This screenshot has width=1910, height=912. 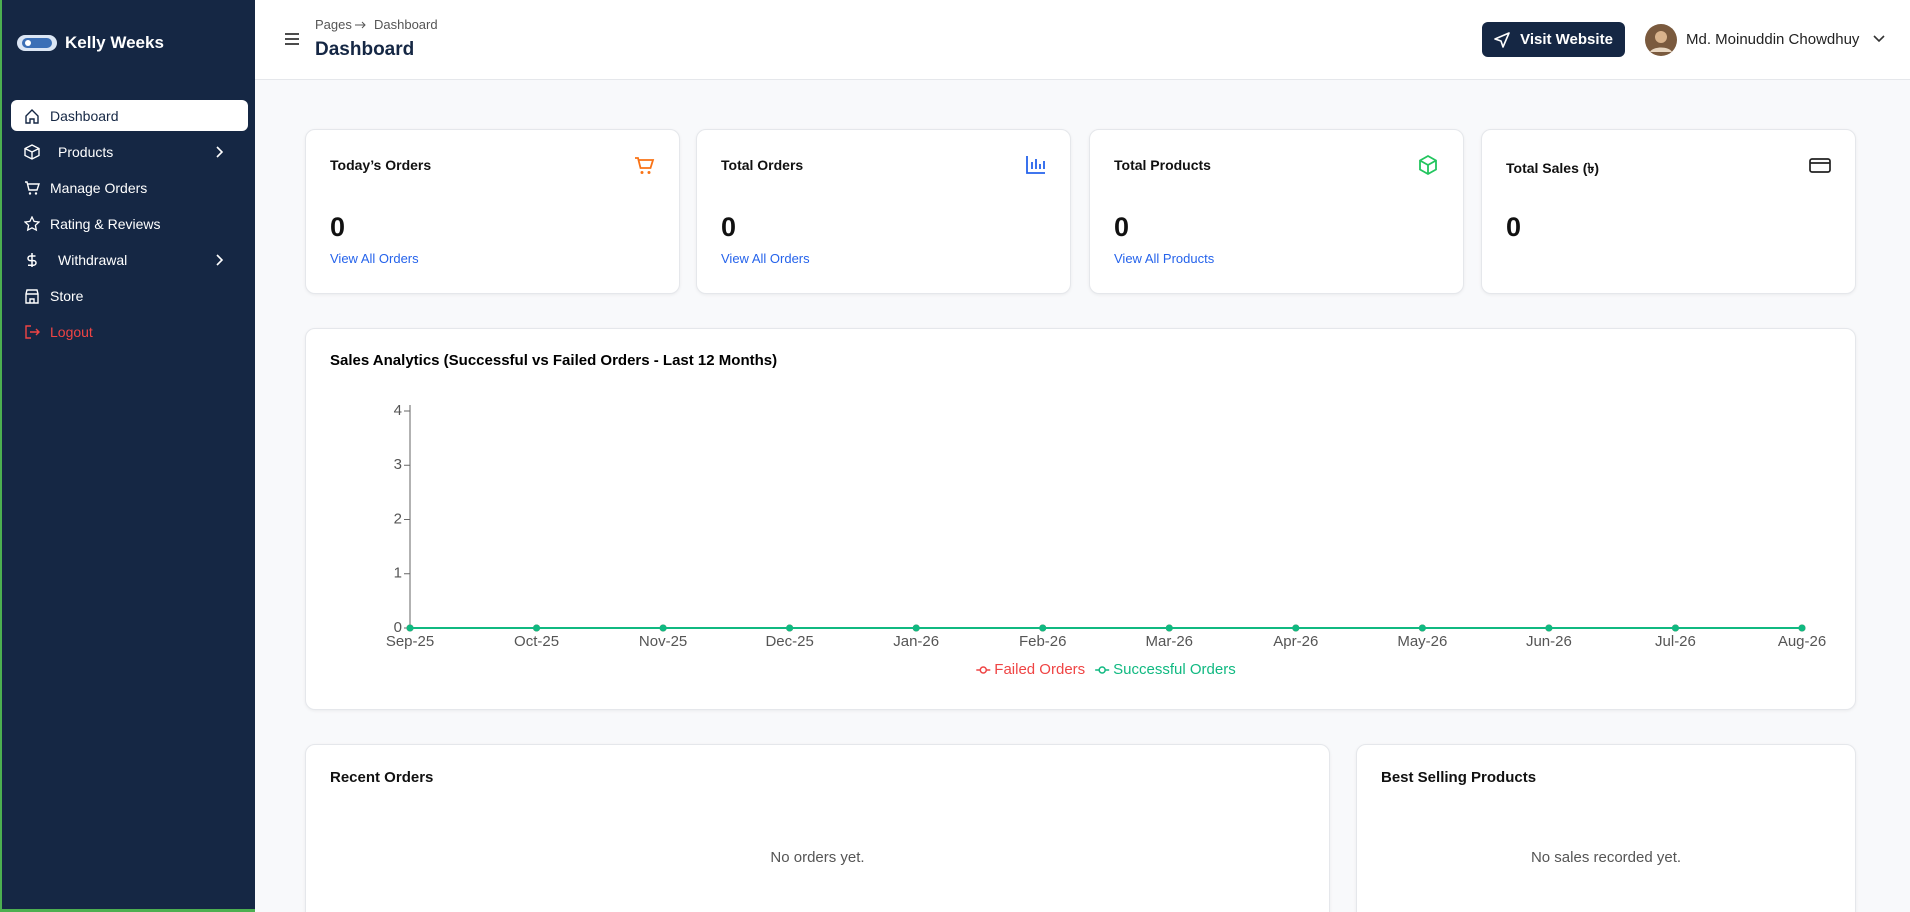 What do you see at coordinates (663, 641) in the screenshot?
I see `x-tick-label: Nov-25` at bounding box center [663, 641].